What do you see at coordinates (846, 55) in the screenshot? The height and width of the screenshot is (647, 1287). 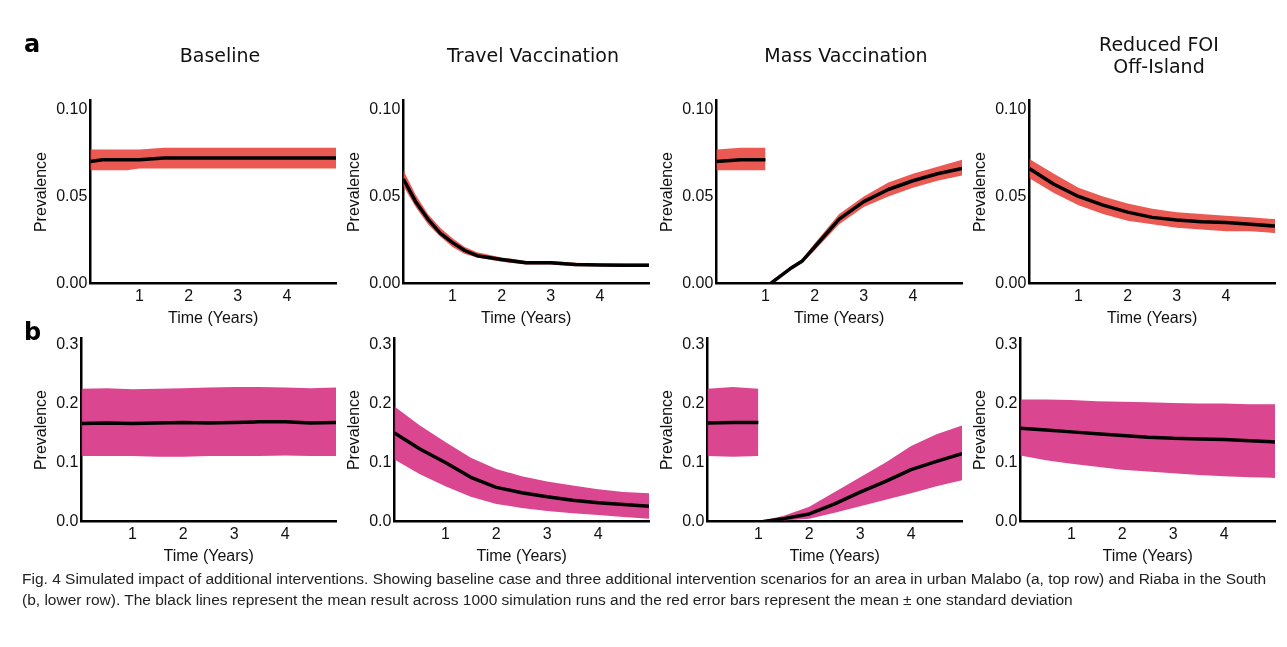 I see `chart-title: Mass Vaccination` at bounding box center [846, 55].